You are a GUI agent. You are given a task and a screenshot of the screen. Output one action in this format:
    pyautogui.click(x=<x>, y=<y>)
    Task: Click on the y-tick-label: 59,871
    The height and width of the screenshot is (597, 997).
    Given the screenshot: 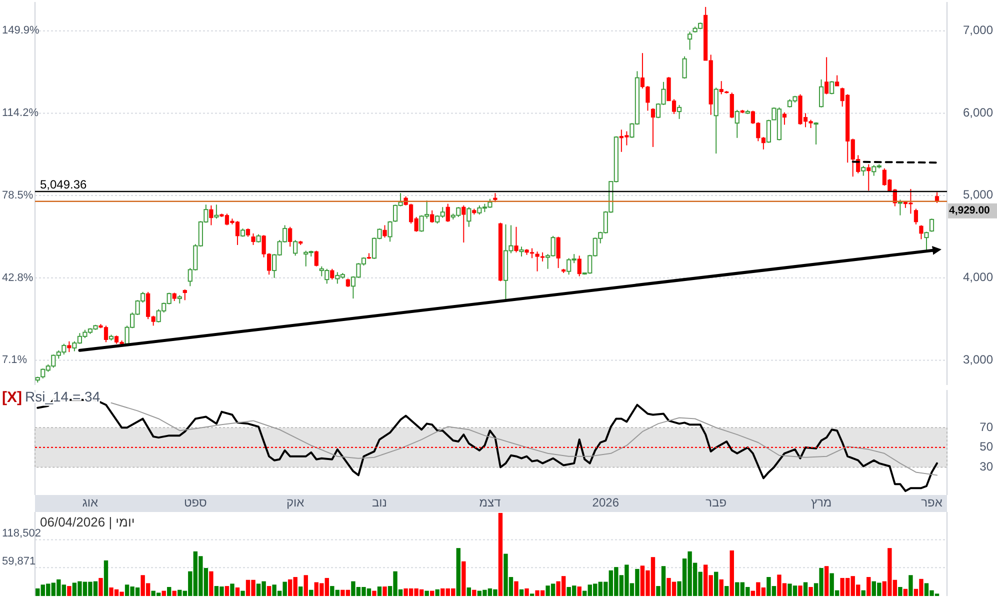 What is the action you would take?
    pyautogui.click(x=19, y=561)
    